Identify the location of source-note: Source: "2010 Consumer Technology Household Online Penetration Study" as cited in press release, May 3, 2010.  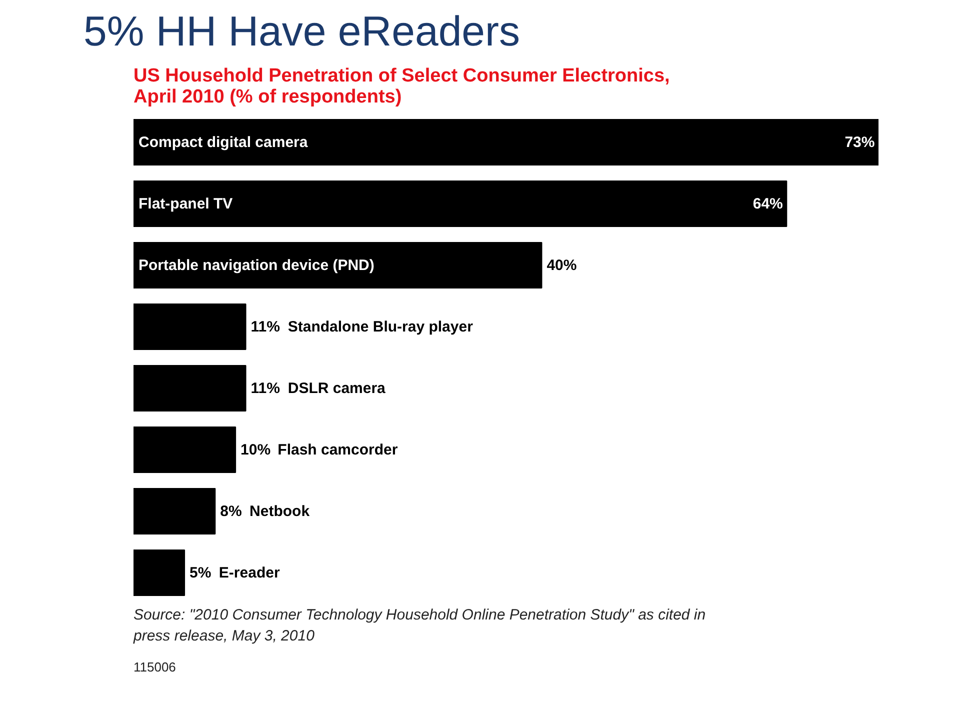
(419, 625).